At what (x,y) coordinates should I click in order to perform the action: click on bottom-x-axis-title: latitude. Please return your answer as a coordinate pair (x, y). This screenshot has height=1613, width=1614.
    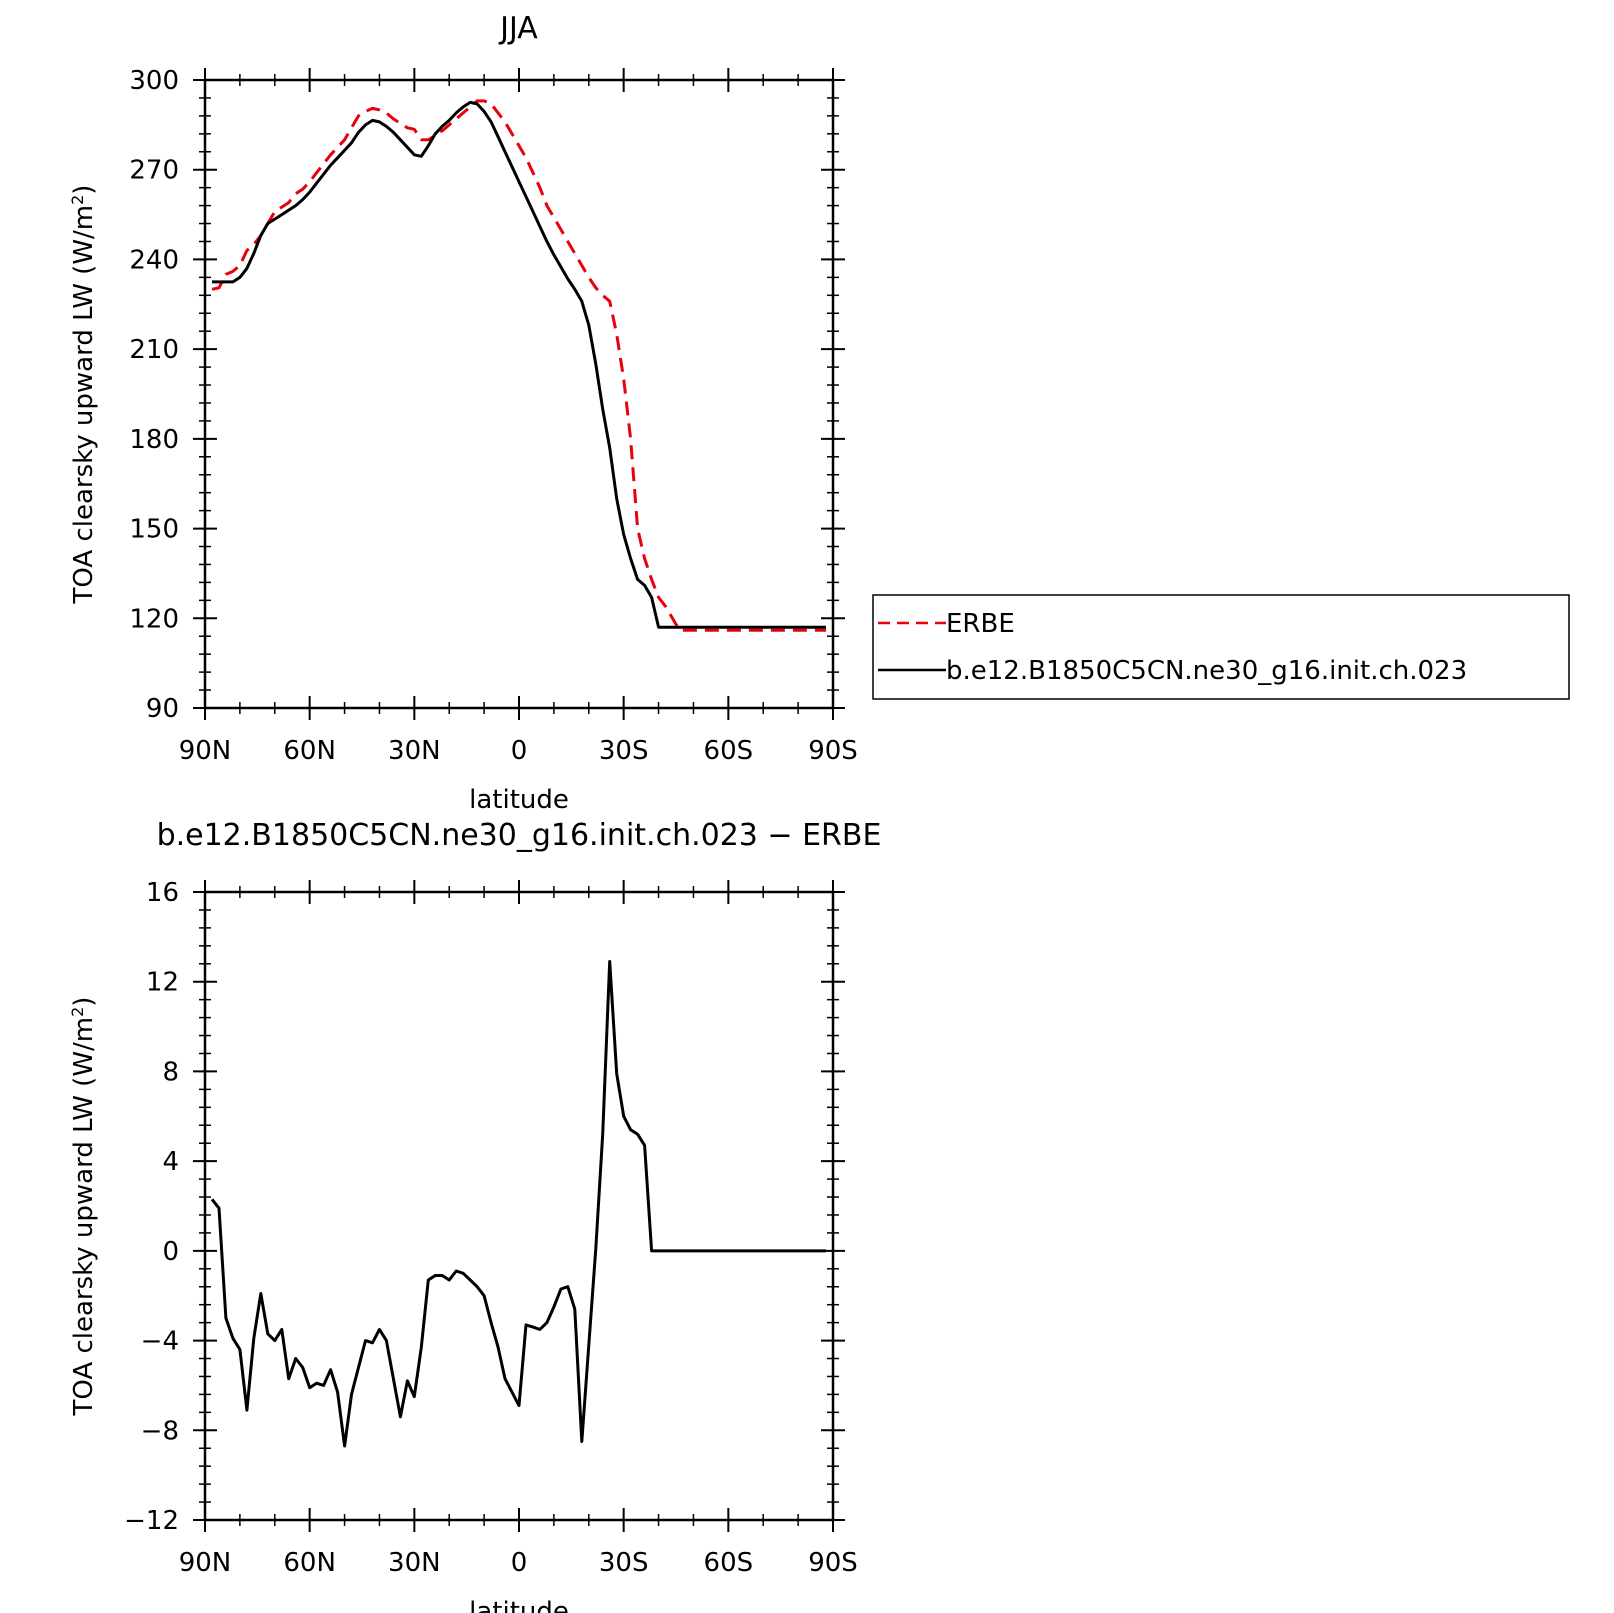
    Looking at the image, I should click on (519, 1605).